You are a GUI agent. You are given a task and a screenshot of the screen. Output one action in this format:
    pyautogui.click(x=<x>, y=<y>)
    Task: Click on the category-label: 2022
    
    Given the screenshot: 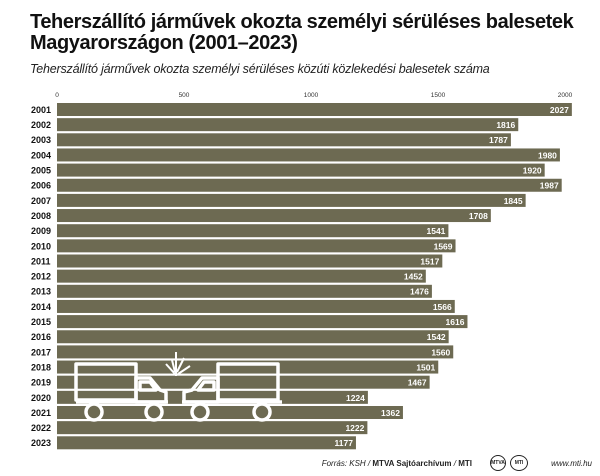 What is the action you would take?
    pyautogui.click(x=41, y=428)
    